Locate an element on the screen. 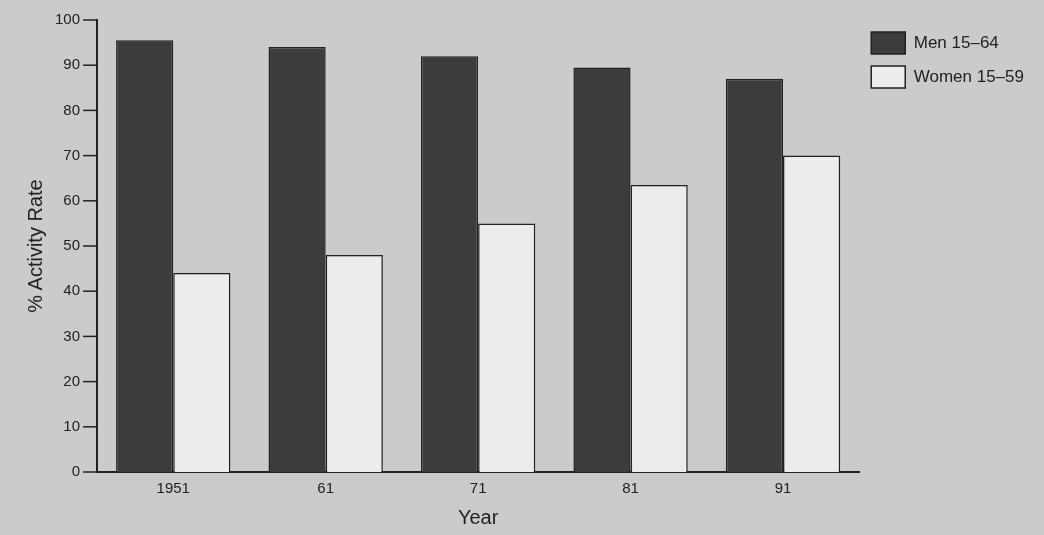 This screenshot has height=535, width=1044. y-tick-label: 100 is located at coordinates (68, 19).